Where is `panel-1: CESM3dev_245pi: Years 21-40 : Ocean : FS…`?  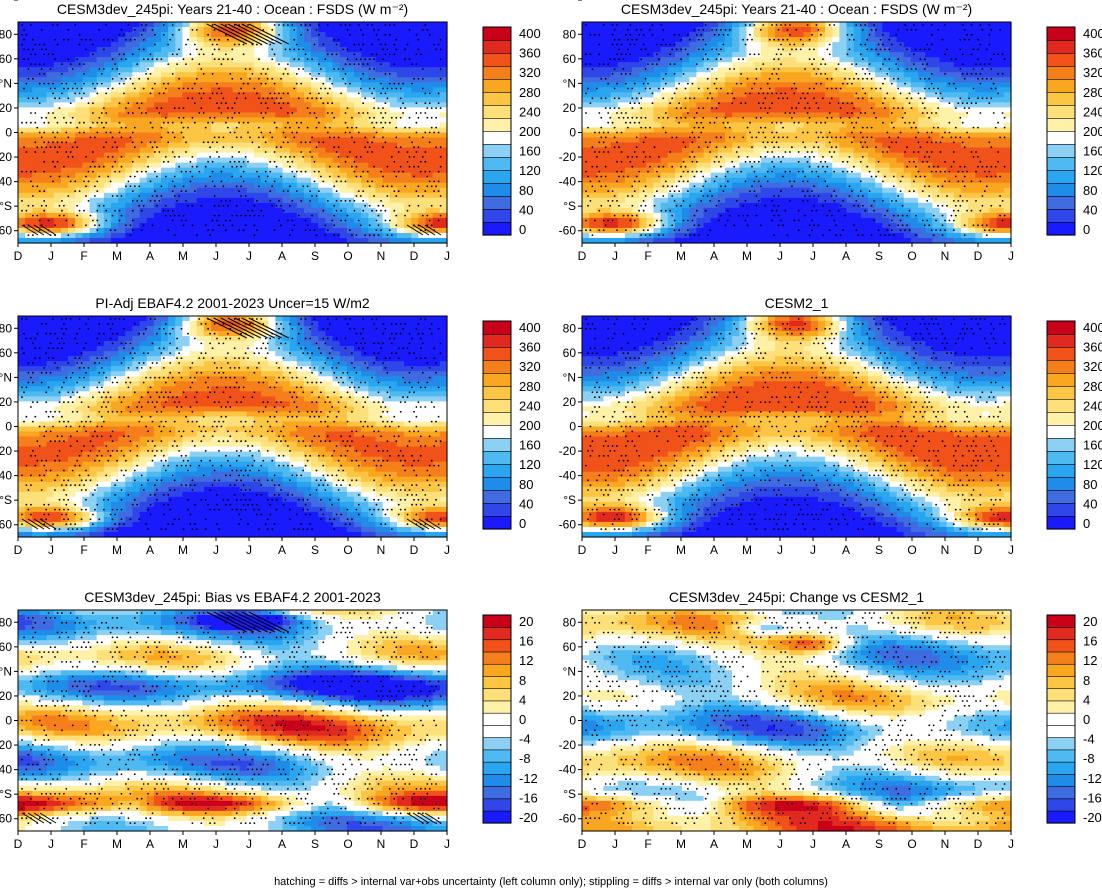 panel-1: CESM3dev_245pi: Years 21-40 : Ocean : FS… is located at coordinates (270, 131).